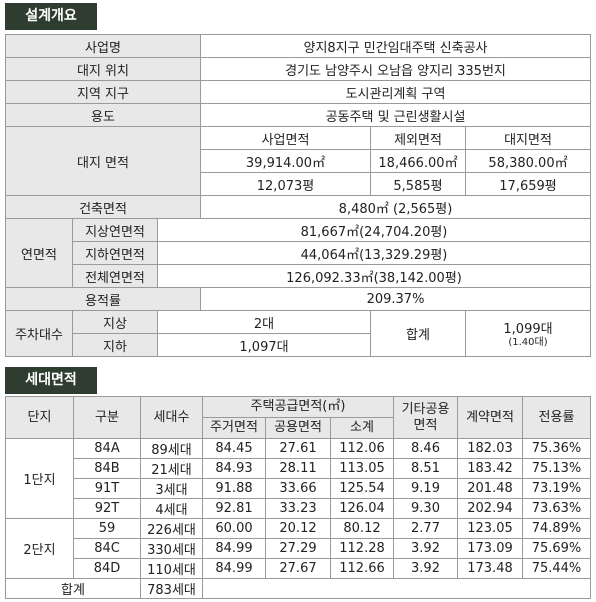 The height and width of the screenshot is (602, 596). I want to click on value: 12,073평, so click(285, 184).